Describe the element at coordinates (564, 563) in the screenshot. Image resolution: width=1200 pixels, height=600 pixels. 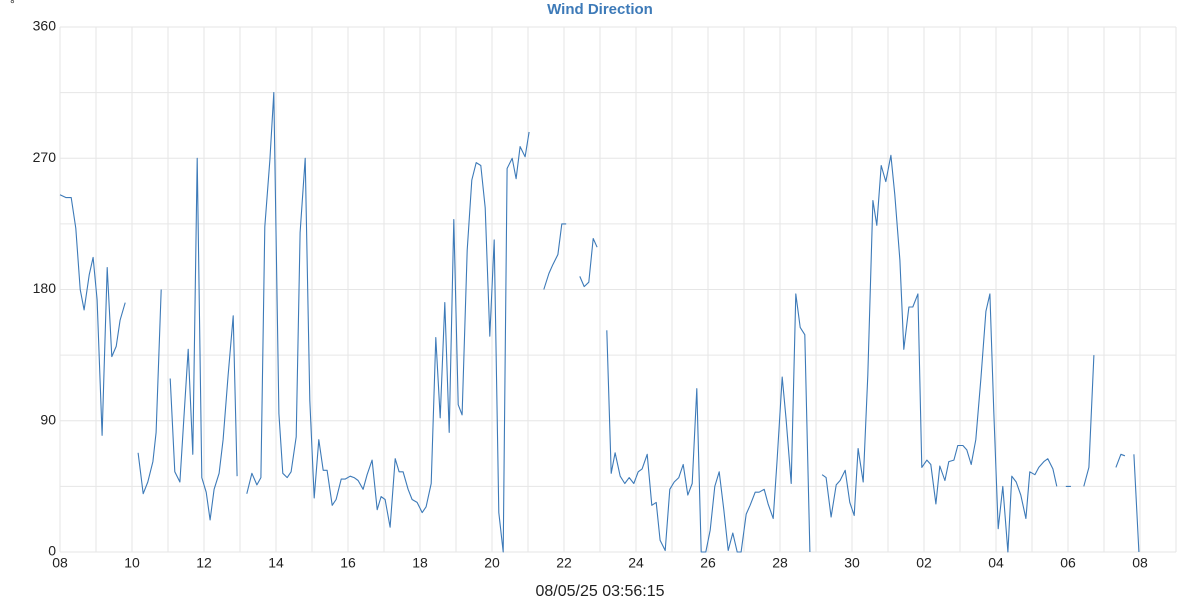
I see `x-tick-label: 22` at that location.